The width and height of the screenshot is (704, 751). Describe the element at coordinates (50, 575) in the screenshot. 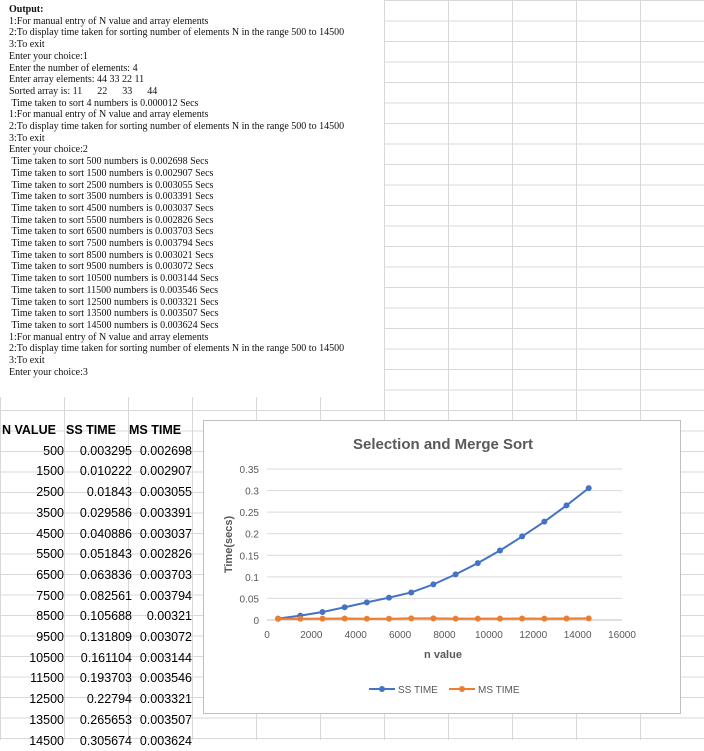

I see `table-cell: 6500` at that location.